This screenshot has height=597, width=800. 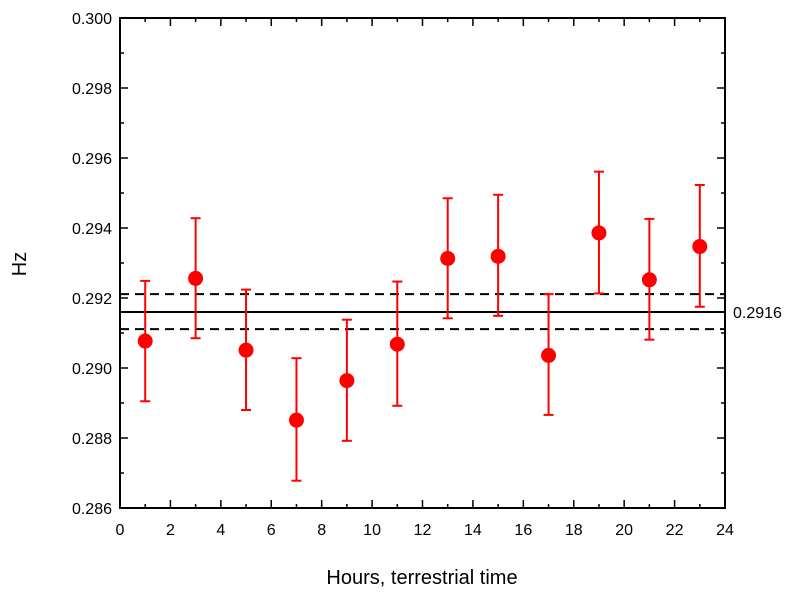 What do you see at coordinates (321, 530) in the screenshot?
I see `x-tick-label: 8` at bounding box center [321, 530].